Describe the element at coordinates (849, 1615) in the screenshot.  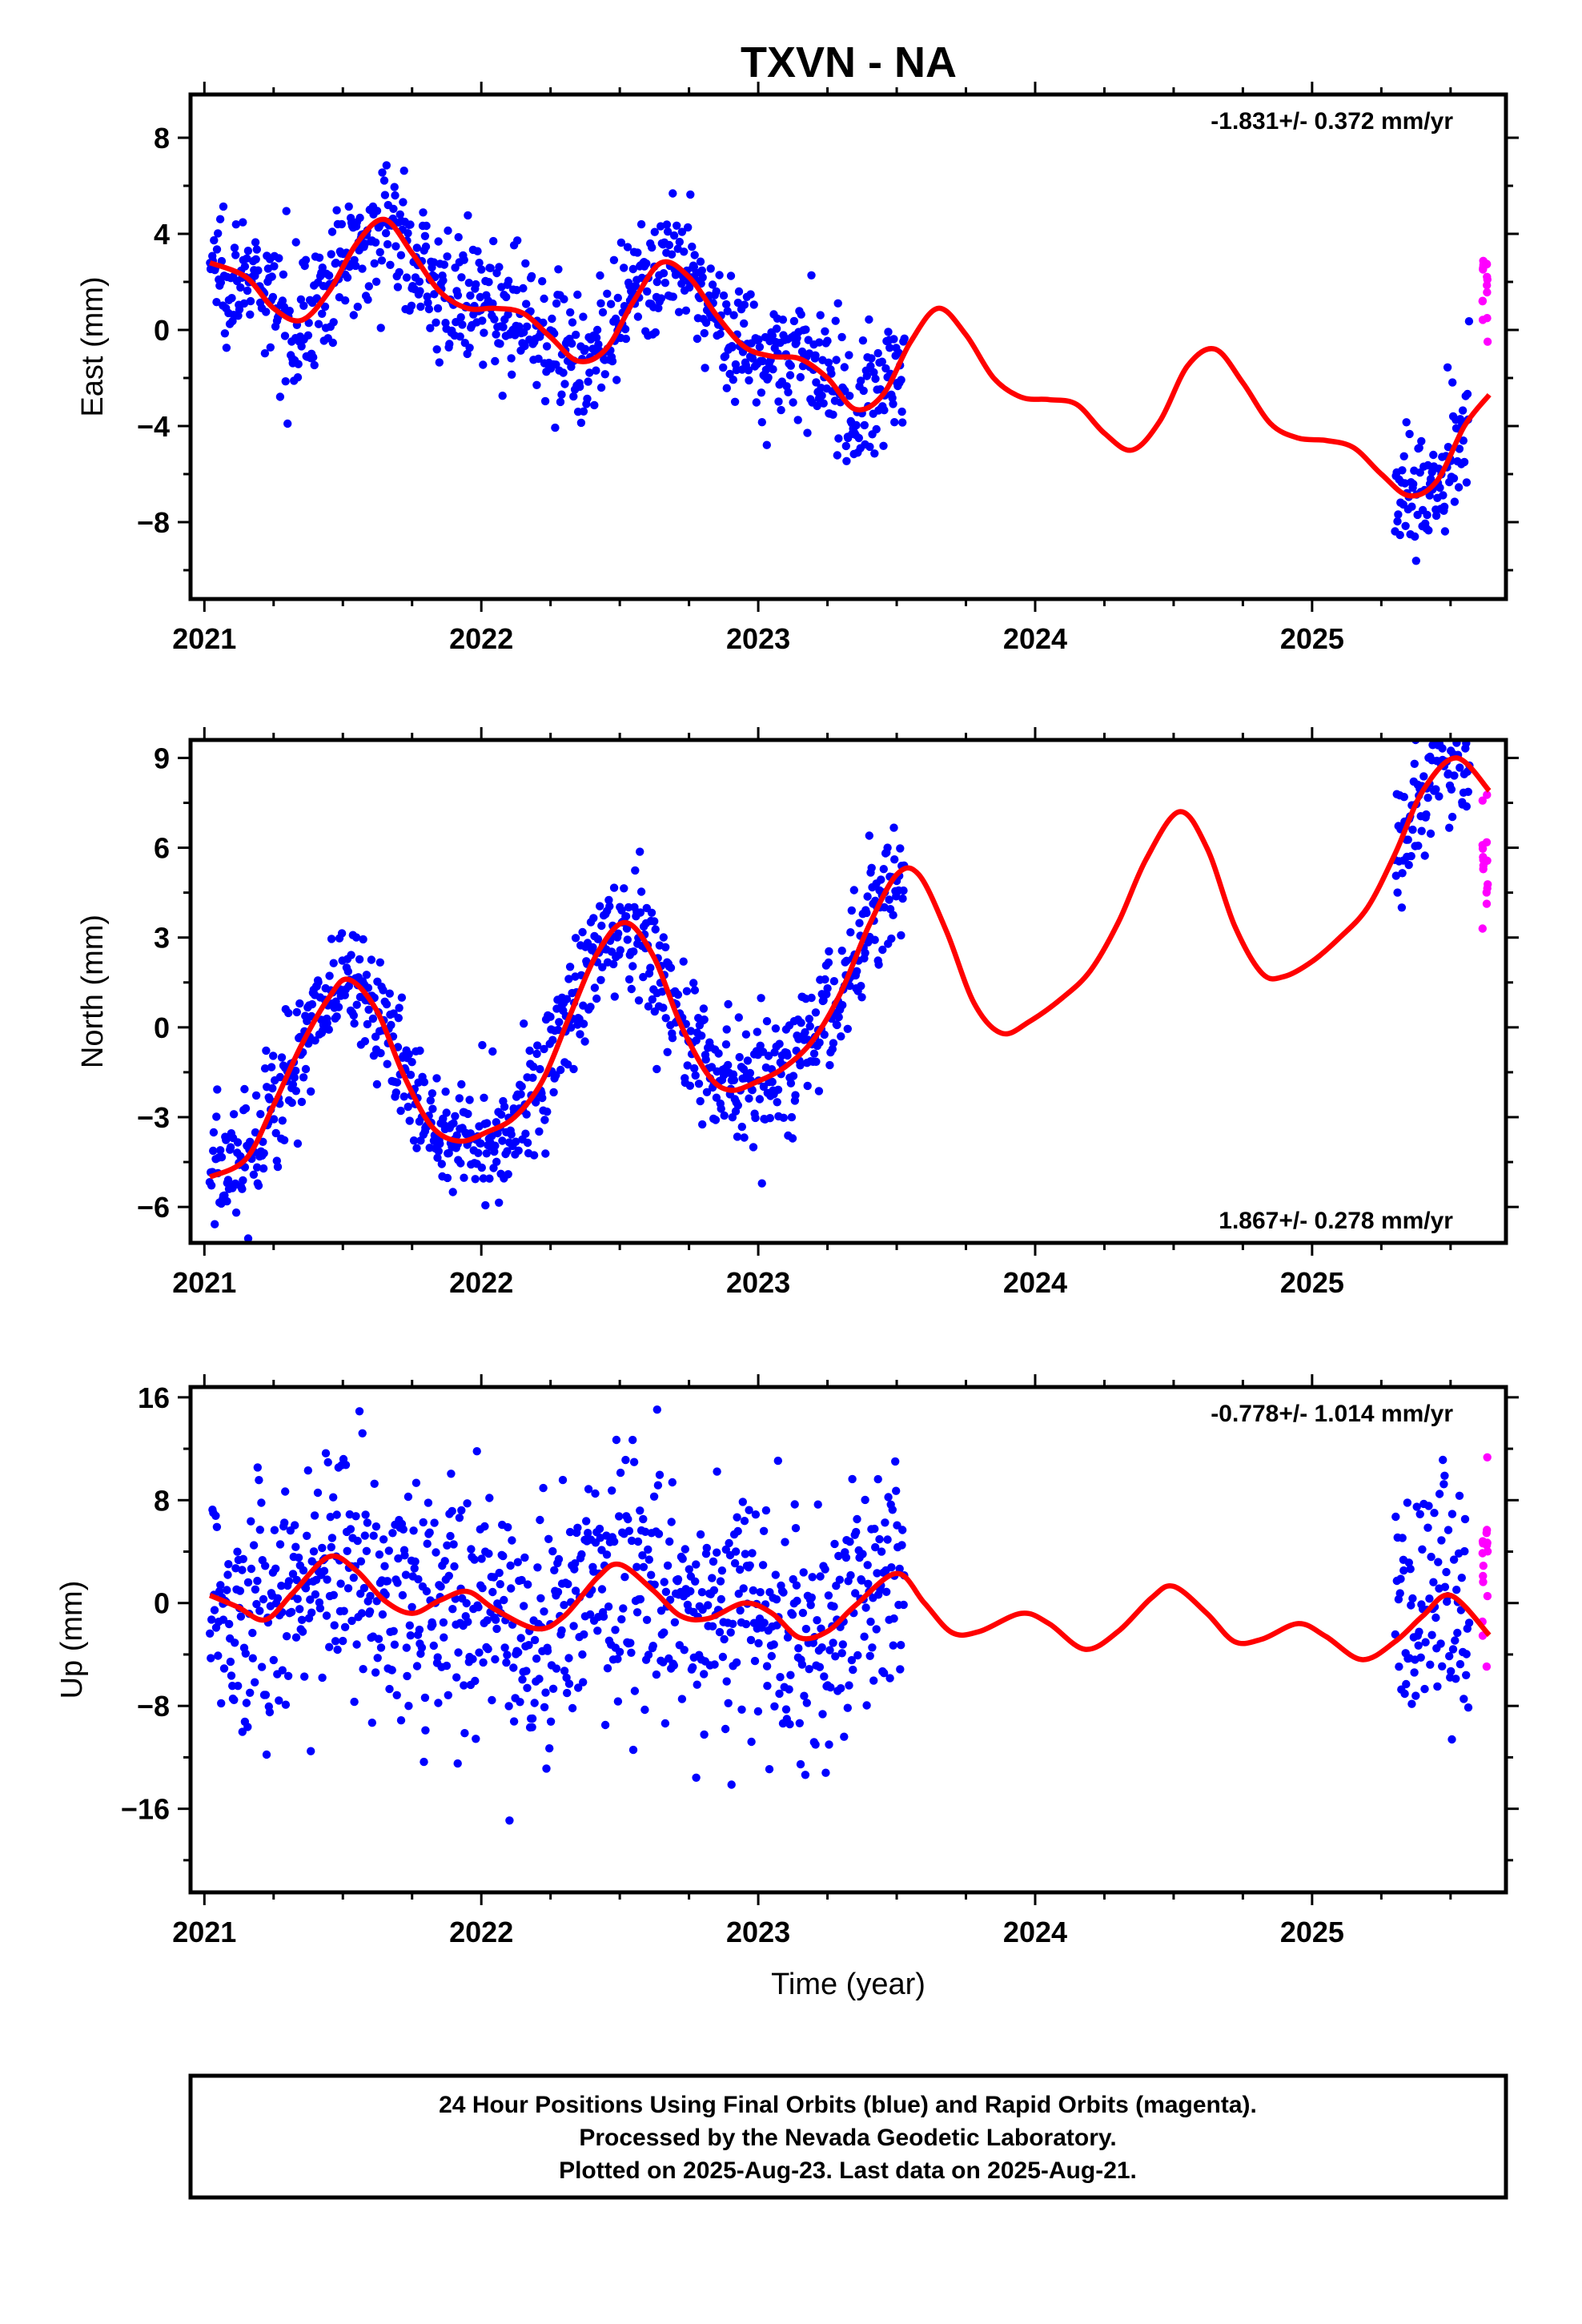
I see `plot-area` at that location.